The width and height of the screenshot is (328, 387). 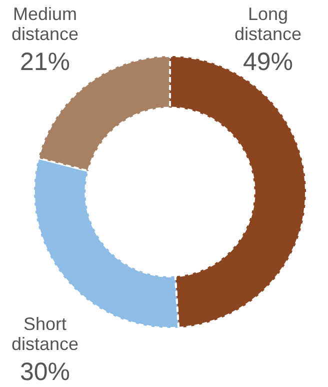 I want to click on slice-label: Short distance, so click(x=45, y=334).